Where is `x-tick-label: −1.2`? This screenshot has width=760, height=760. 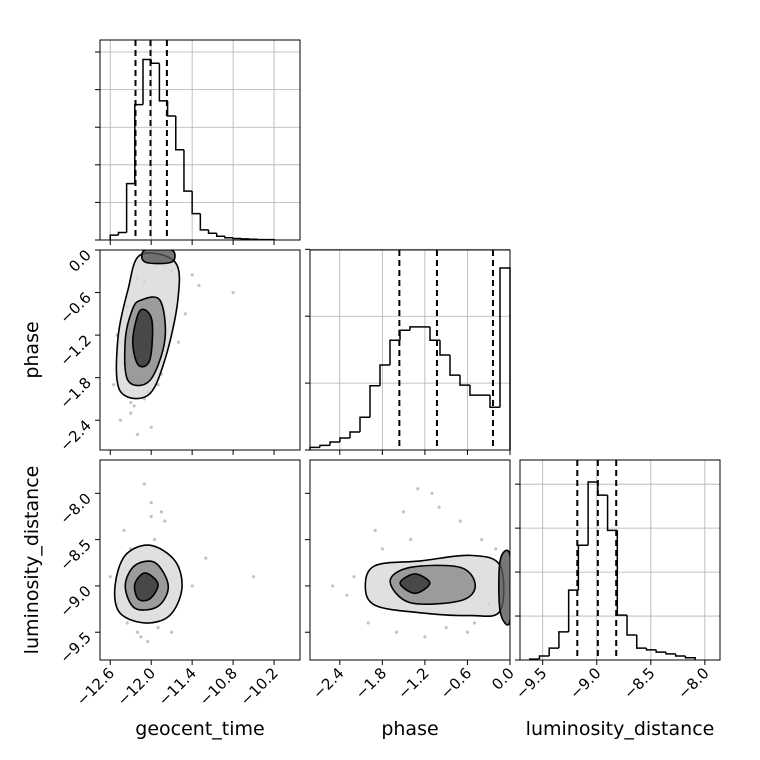 x-tick-label: −1.2 is located at coordinates (413, 683).